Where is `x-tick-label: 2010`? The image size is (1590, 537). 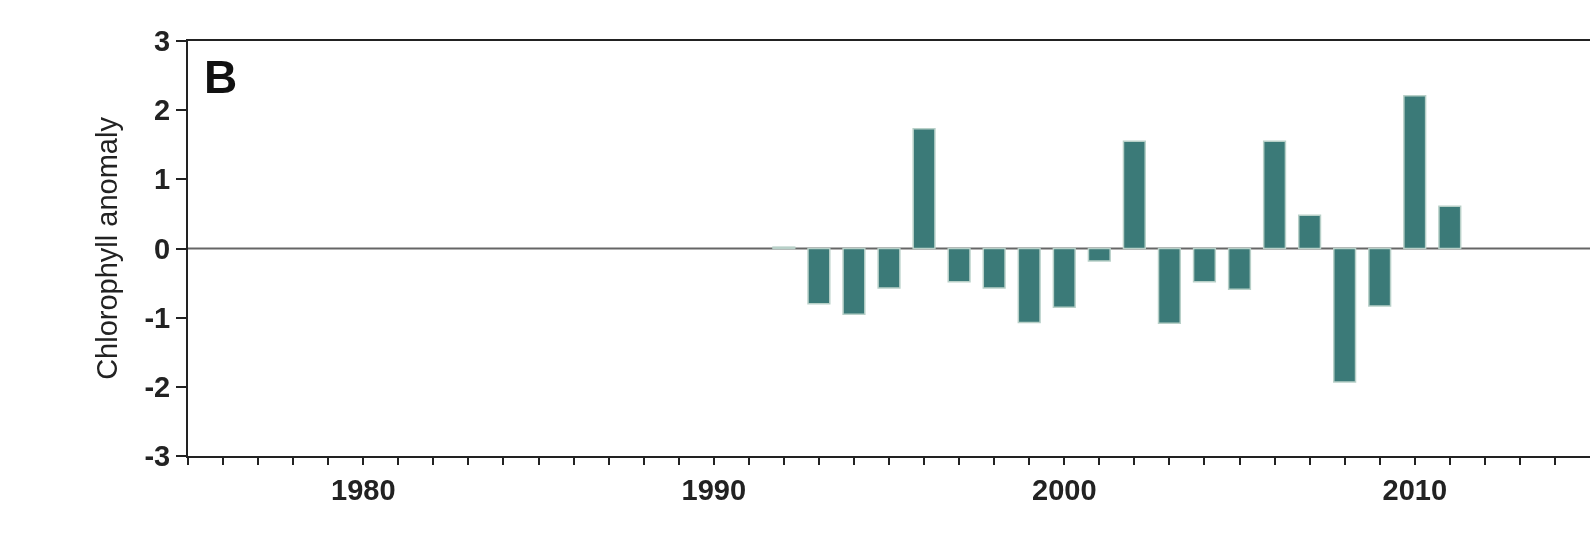
x-tick-label: 2010 is located at coordinates (1415, 489).